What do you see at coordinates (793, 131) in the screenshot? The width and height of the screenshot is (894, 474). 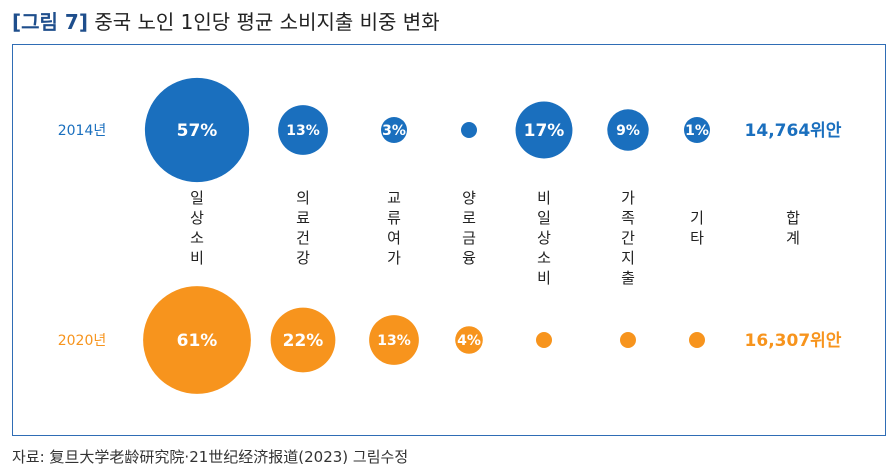 I see `total-label: 14,764위안` at bounding box center [793, 131].